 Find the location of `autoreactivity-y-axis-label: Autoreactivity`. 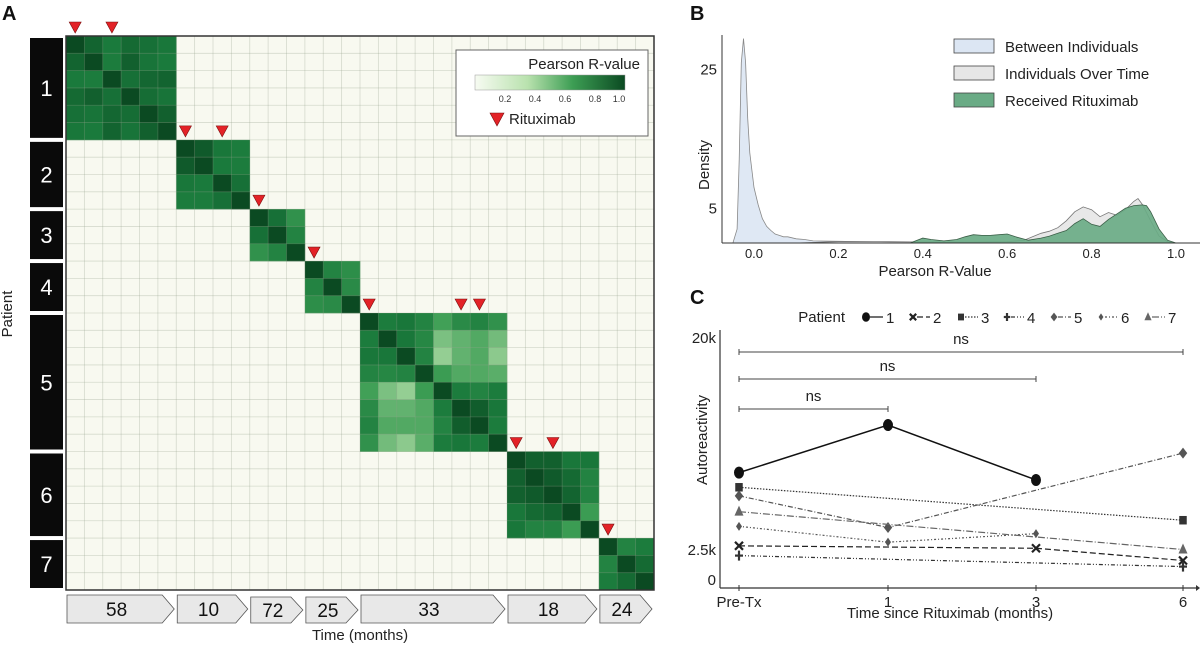

autoreactivity-y-axis-label: Autoreactivity is located at coordinates (702, 439).